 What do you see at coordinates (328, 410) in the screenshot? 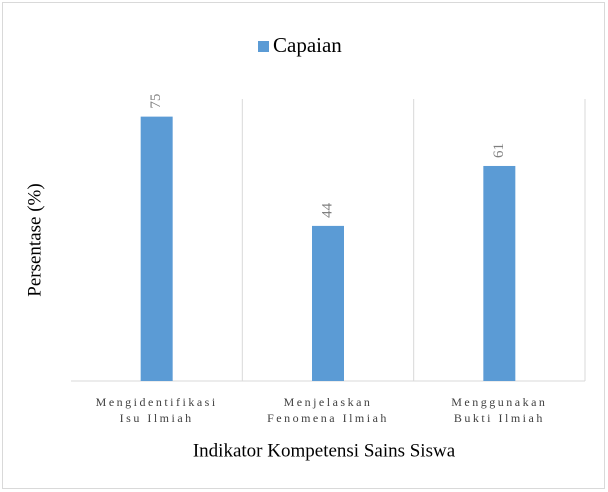
I see `x-tick-label: Menjelaskan Fenomena Ilmiah` at bounding box center [328, 410].